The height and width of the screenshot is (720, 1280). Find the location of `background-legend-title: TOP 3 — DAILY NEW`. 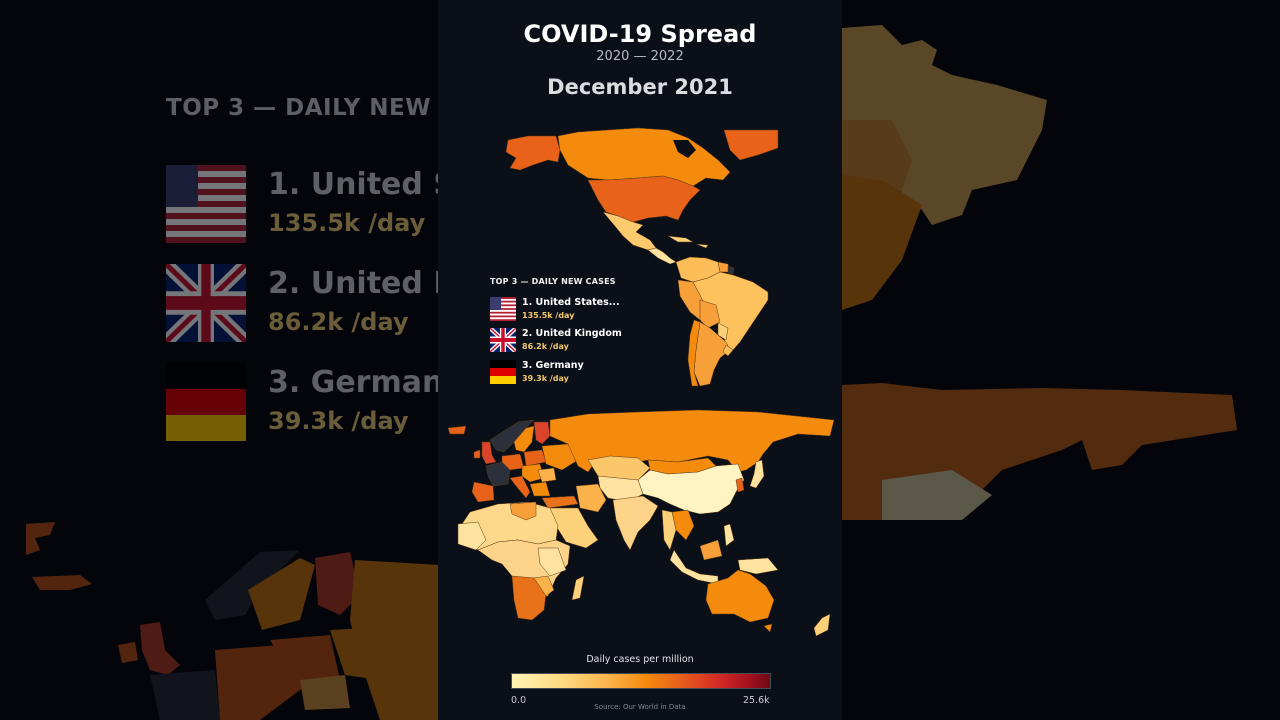

background-legend-title: TOP 3 — DAILY NEW is located at coordinates (299, 108).